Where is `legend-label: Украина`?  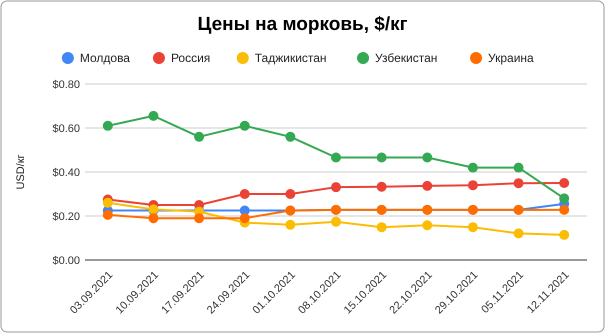 legend-label: Украина is located at coordinates (511, 58).